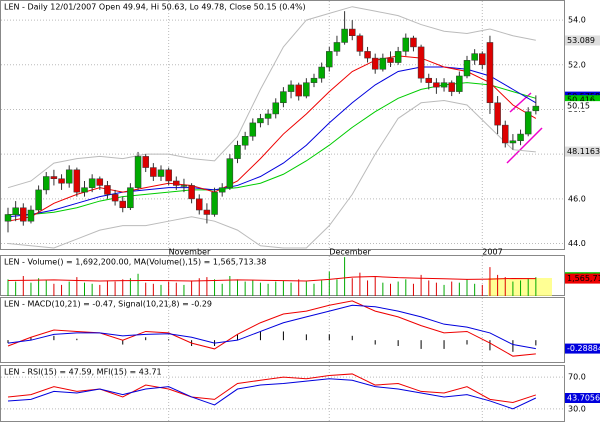  Describe the element at coordinates (577, 377) in the screenshot. I see `rsi-tick-label: 70.0` at that location.